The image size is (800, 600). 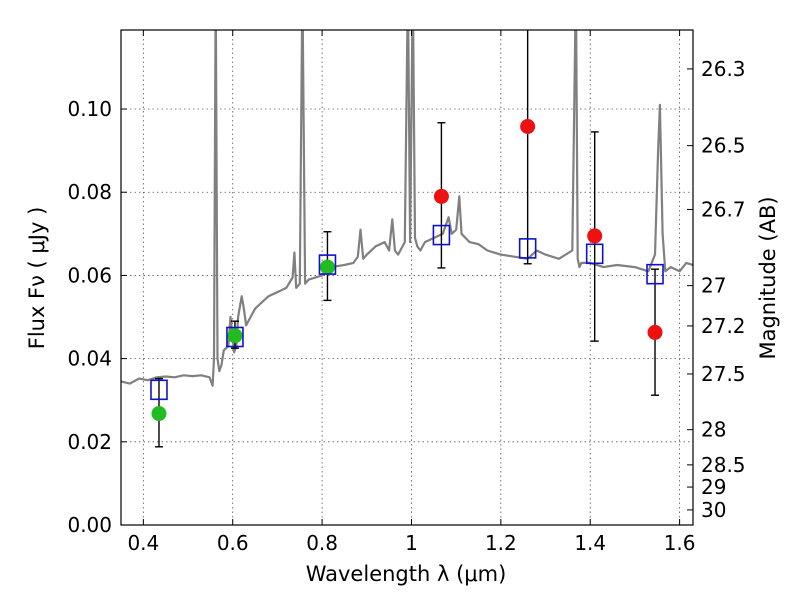 I want to click on x-tick-label: 1, so click(x=411, y=543).